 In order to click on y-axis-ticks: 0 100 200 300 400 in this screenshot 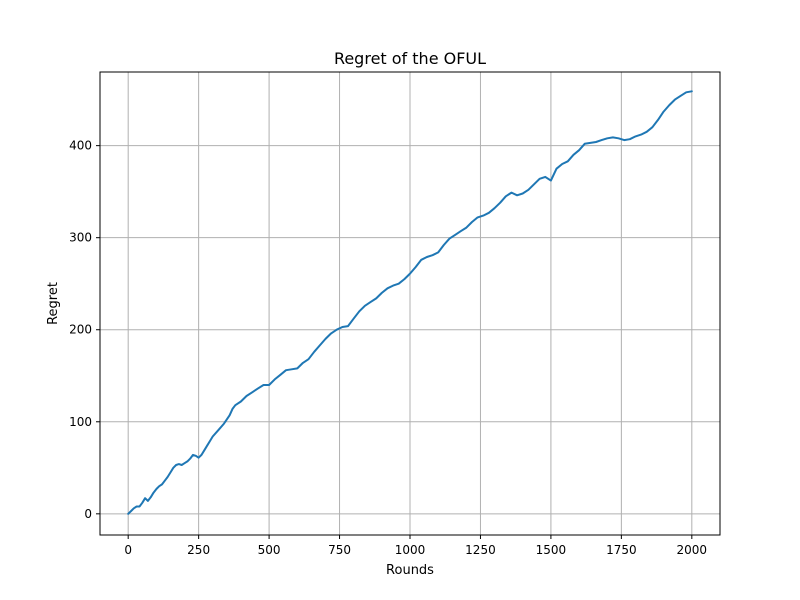, I will do `click(84, 330)`.